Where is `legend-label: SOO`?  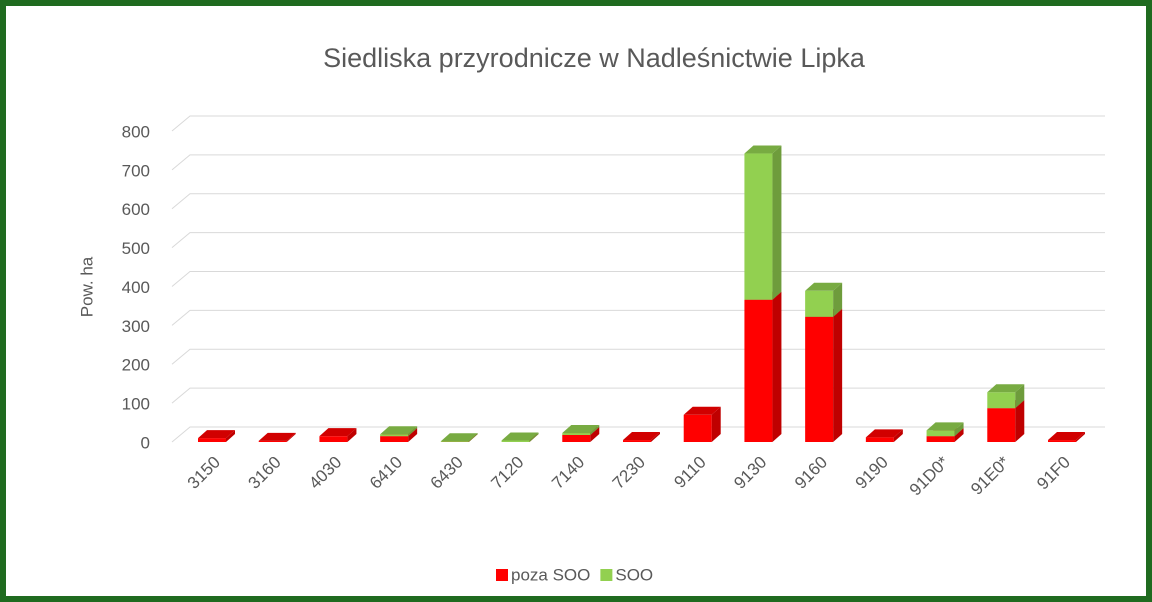 legend-label: SOO is located at coordinates (634, 574).